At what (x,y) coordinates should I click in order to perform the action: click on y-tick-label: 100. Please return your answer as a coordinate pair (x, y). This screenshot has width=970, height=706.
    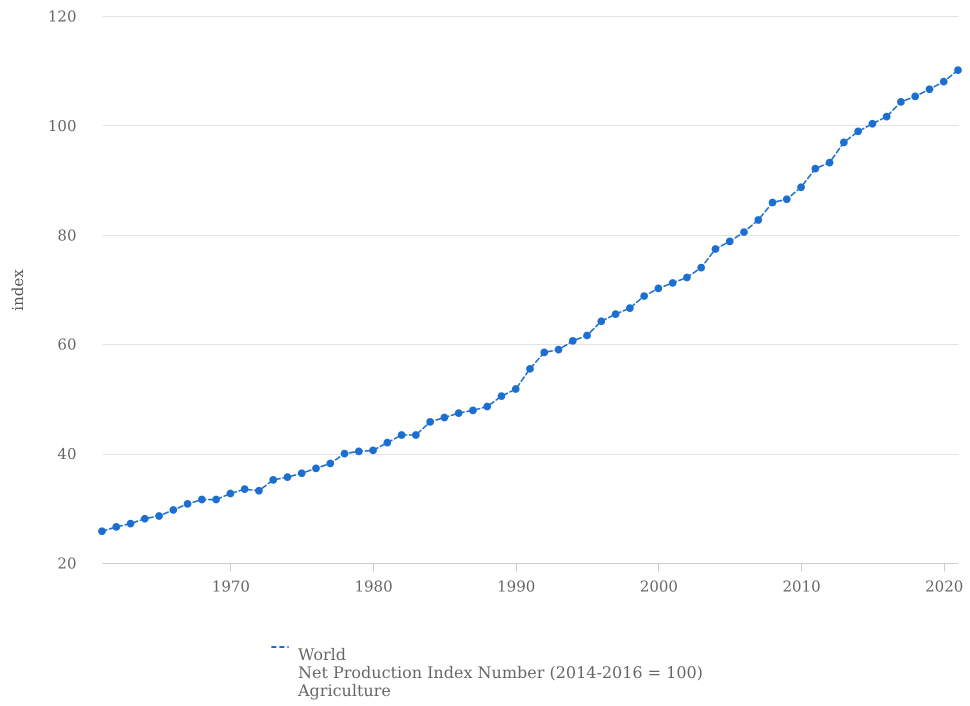
    Looking at the image, I should click on (62, 125).